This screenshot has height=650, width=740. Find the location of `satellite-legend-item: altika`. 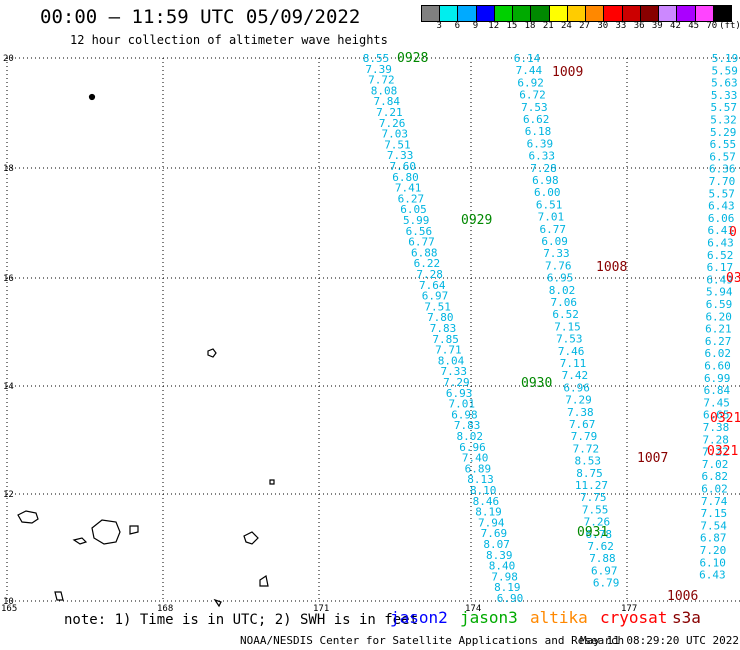

satellite-legend-item: altika is located at coordinates (559, 617).